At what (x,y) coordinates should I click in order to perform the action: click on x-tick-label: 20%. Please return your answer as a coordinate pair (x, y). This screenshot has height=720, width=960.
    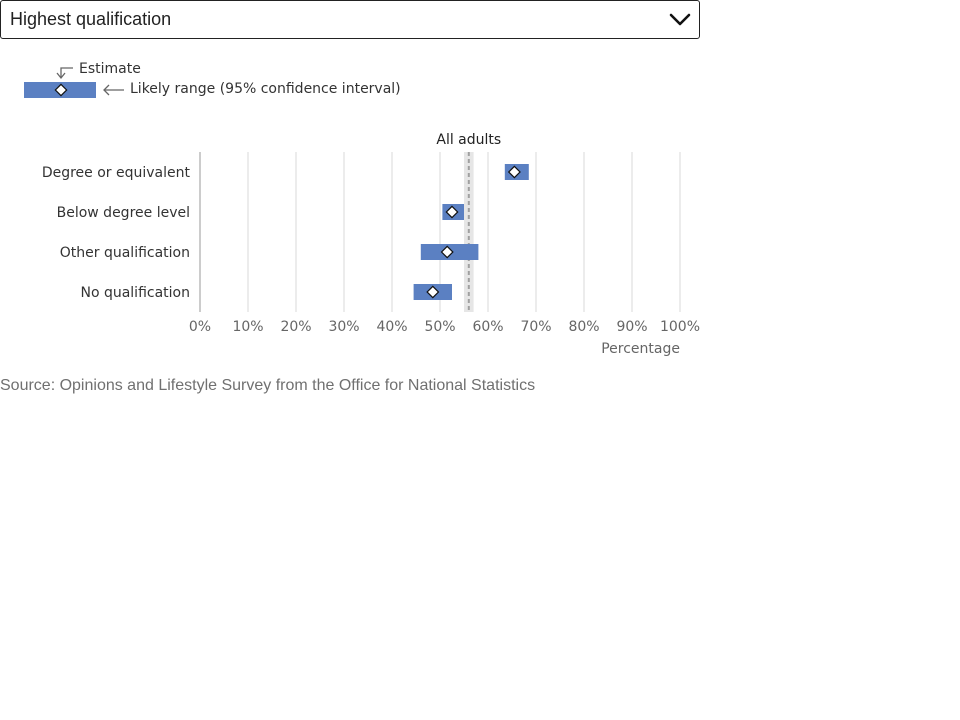
    Looking at the image, I should click on (295, 327).